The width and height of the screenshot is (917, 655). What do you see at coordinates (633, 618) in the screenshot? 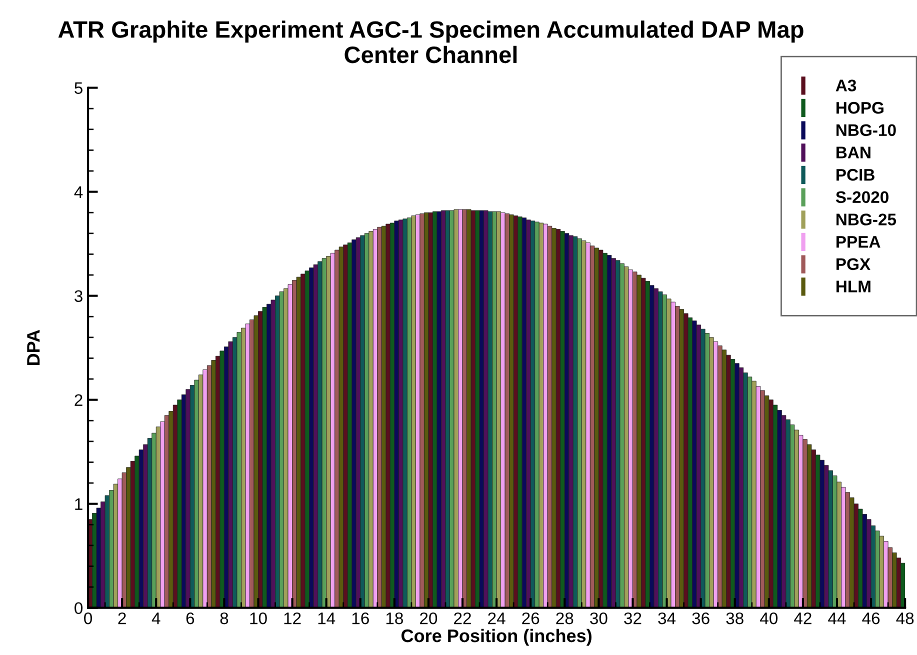
I see `x-tick-label: 32` at bounding box center [633, 618].